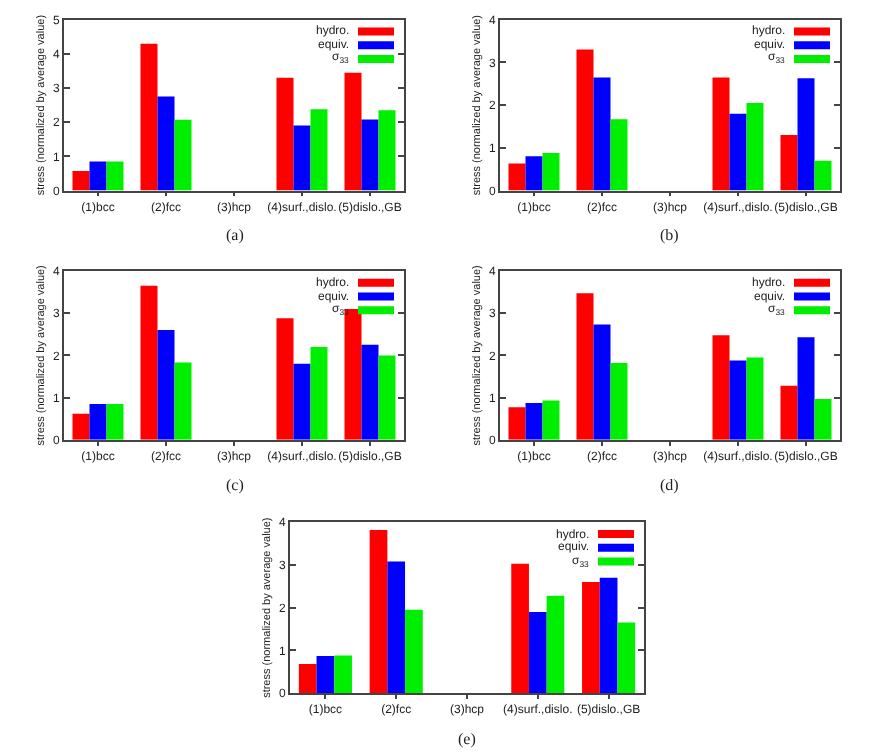 Image resolution: width=872 pixels, height=756 pixels. Describe the element at coordinates (670, 235) in the screenshot. I see `text: (b)` at that location.